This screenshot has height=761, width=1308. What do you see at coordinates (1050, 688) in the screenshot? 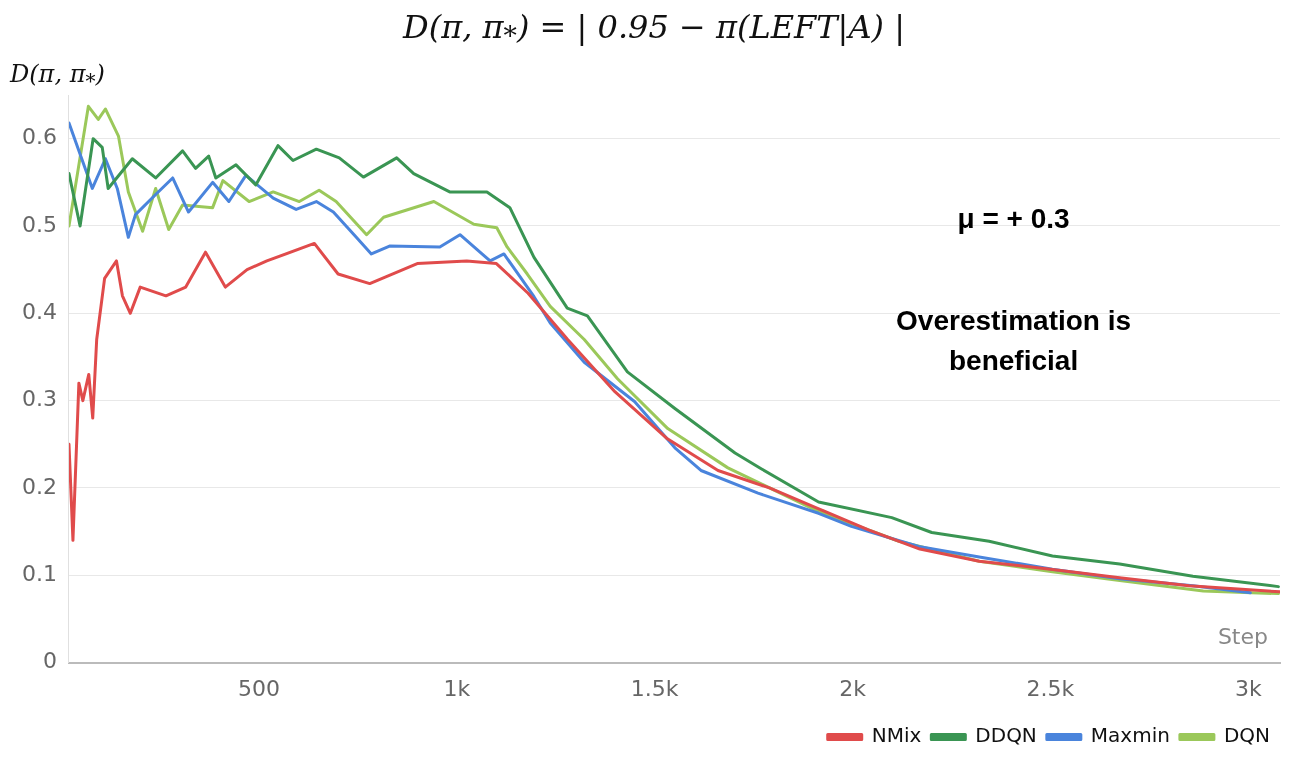
I see `x-tick-label: 2.5k` at bounding box center [1050, 688].